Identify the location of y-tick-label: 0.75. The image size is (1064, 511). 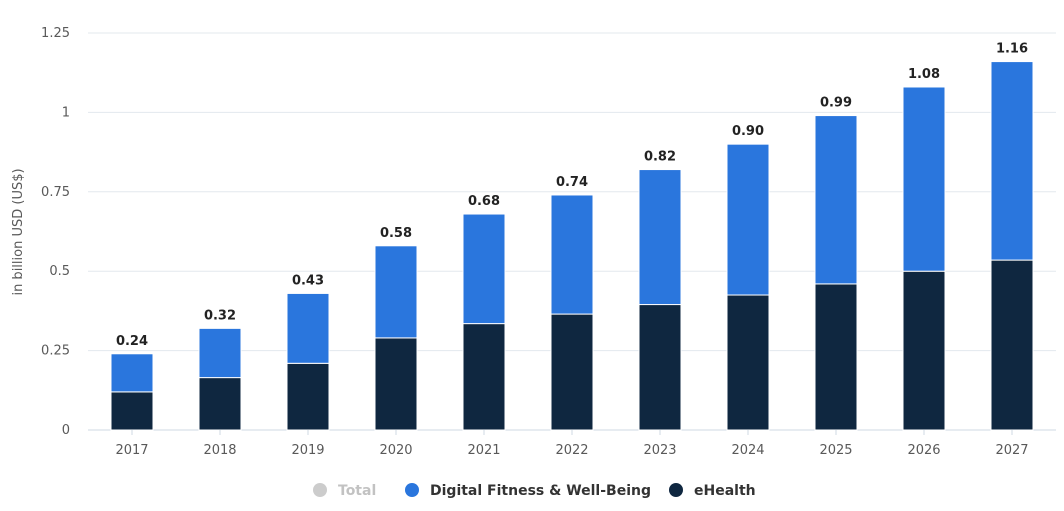
(55, 192).